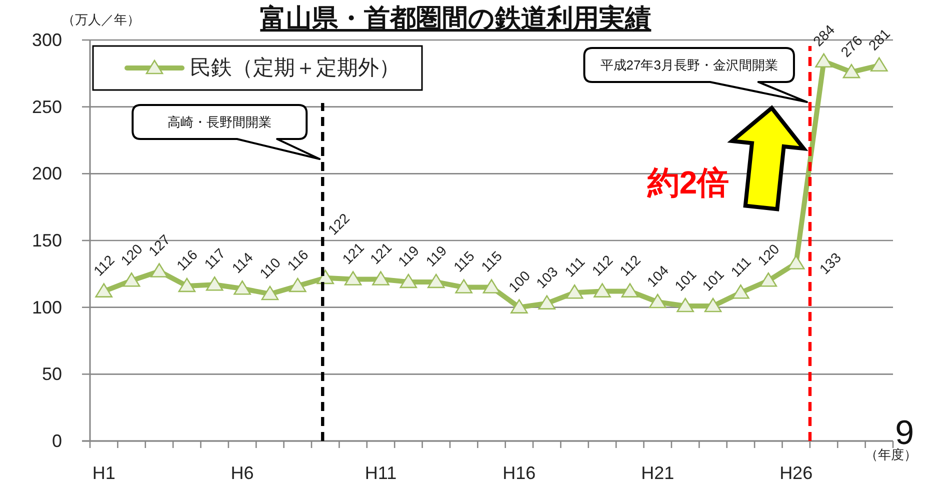 Image resolution: width=930 pixels, height=489 pixels. I want to click on data-label: 114, so click(242, 262).